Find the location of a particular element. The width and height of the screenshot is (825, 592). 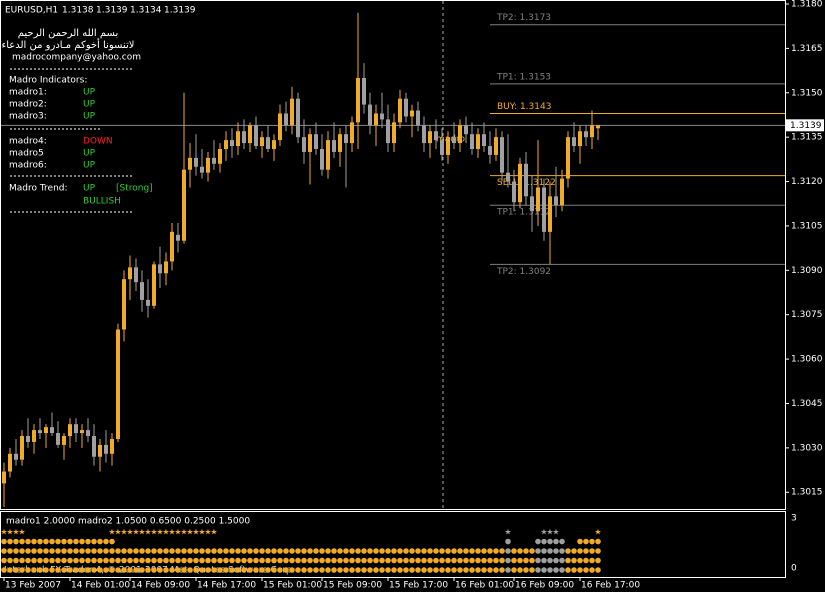

signal-star: ★ is located at coordinates (189, 532).